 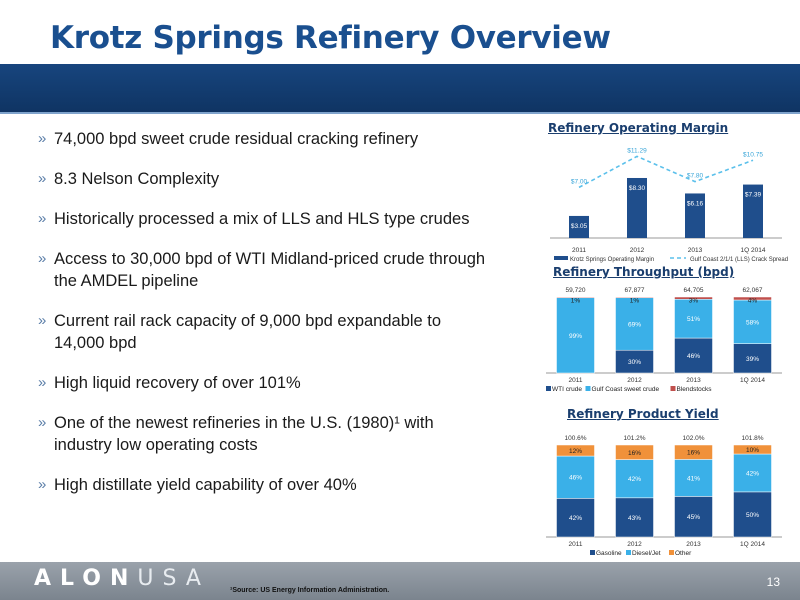 What do you see at coordinates (177, 383) in the screenshot?
I see `bullet-text: High liquid recovery of over 101%` at bounding box center [177, 383].